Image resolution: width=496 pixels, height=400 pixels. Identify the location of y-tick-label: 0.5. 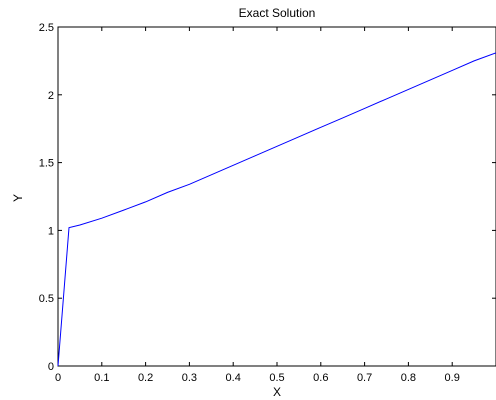
(46, 299).